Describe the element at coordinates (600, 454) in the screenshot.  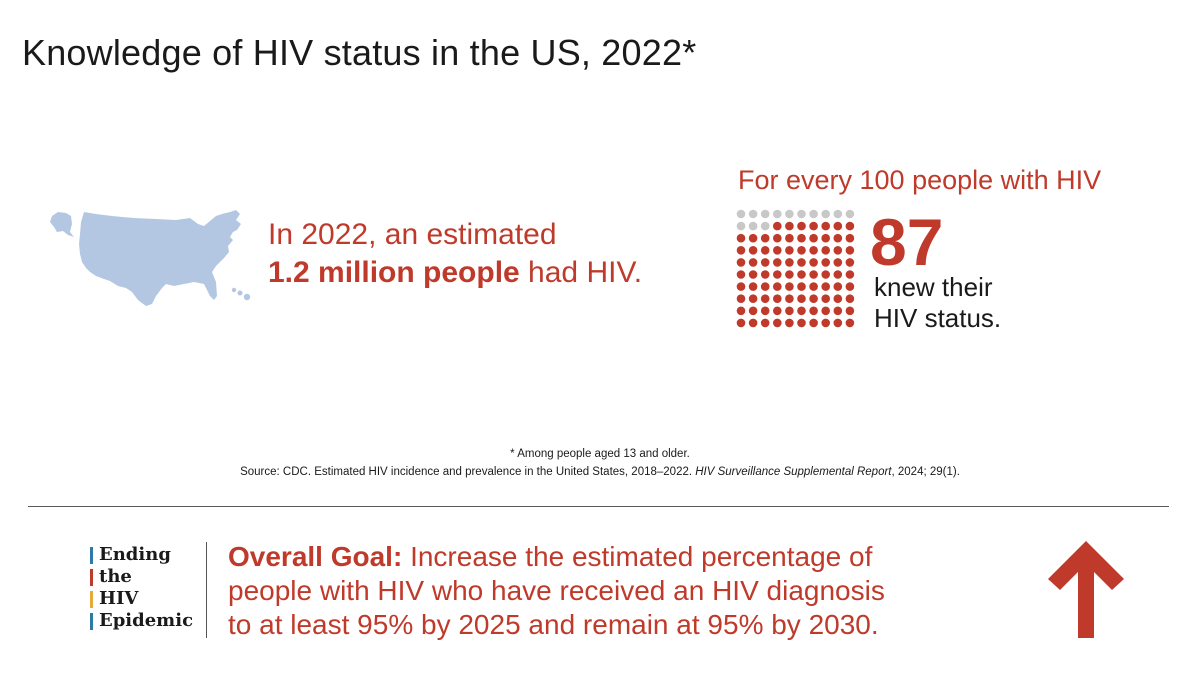
I see `footnote-asterisk: * Among people aged 13 and older.` at that location.